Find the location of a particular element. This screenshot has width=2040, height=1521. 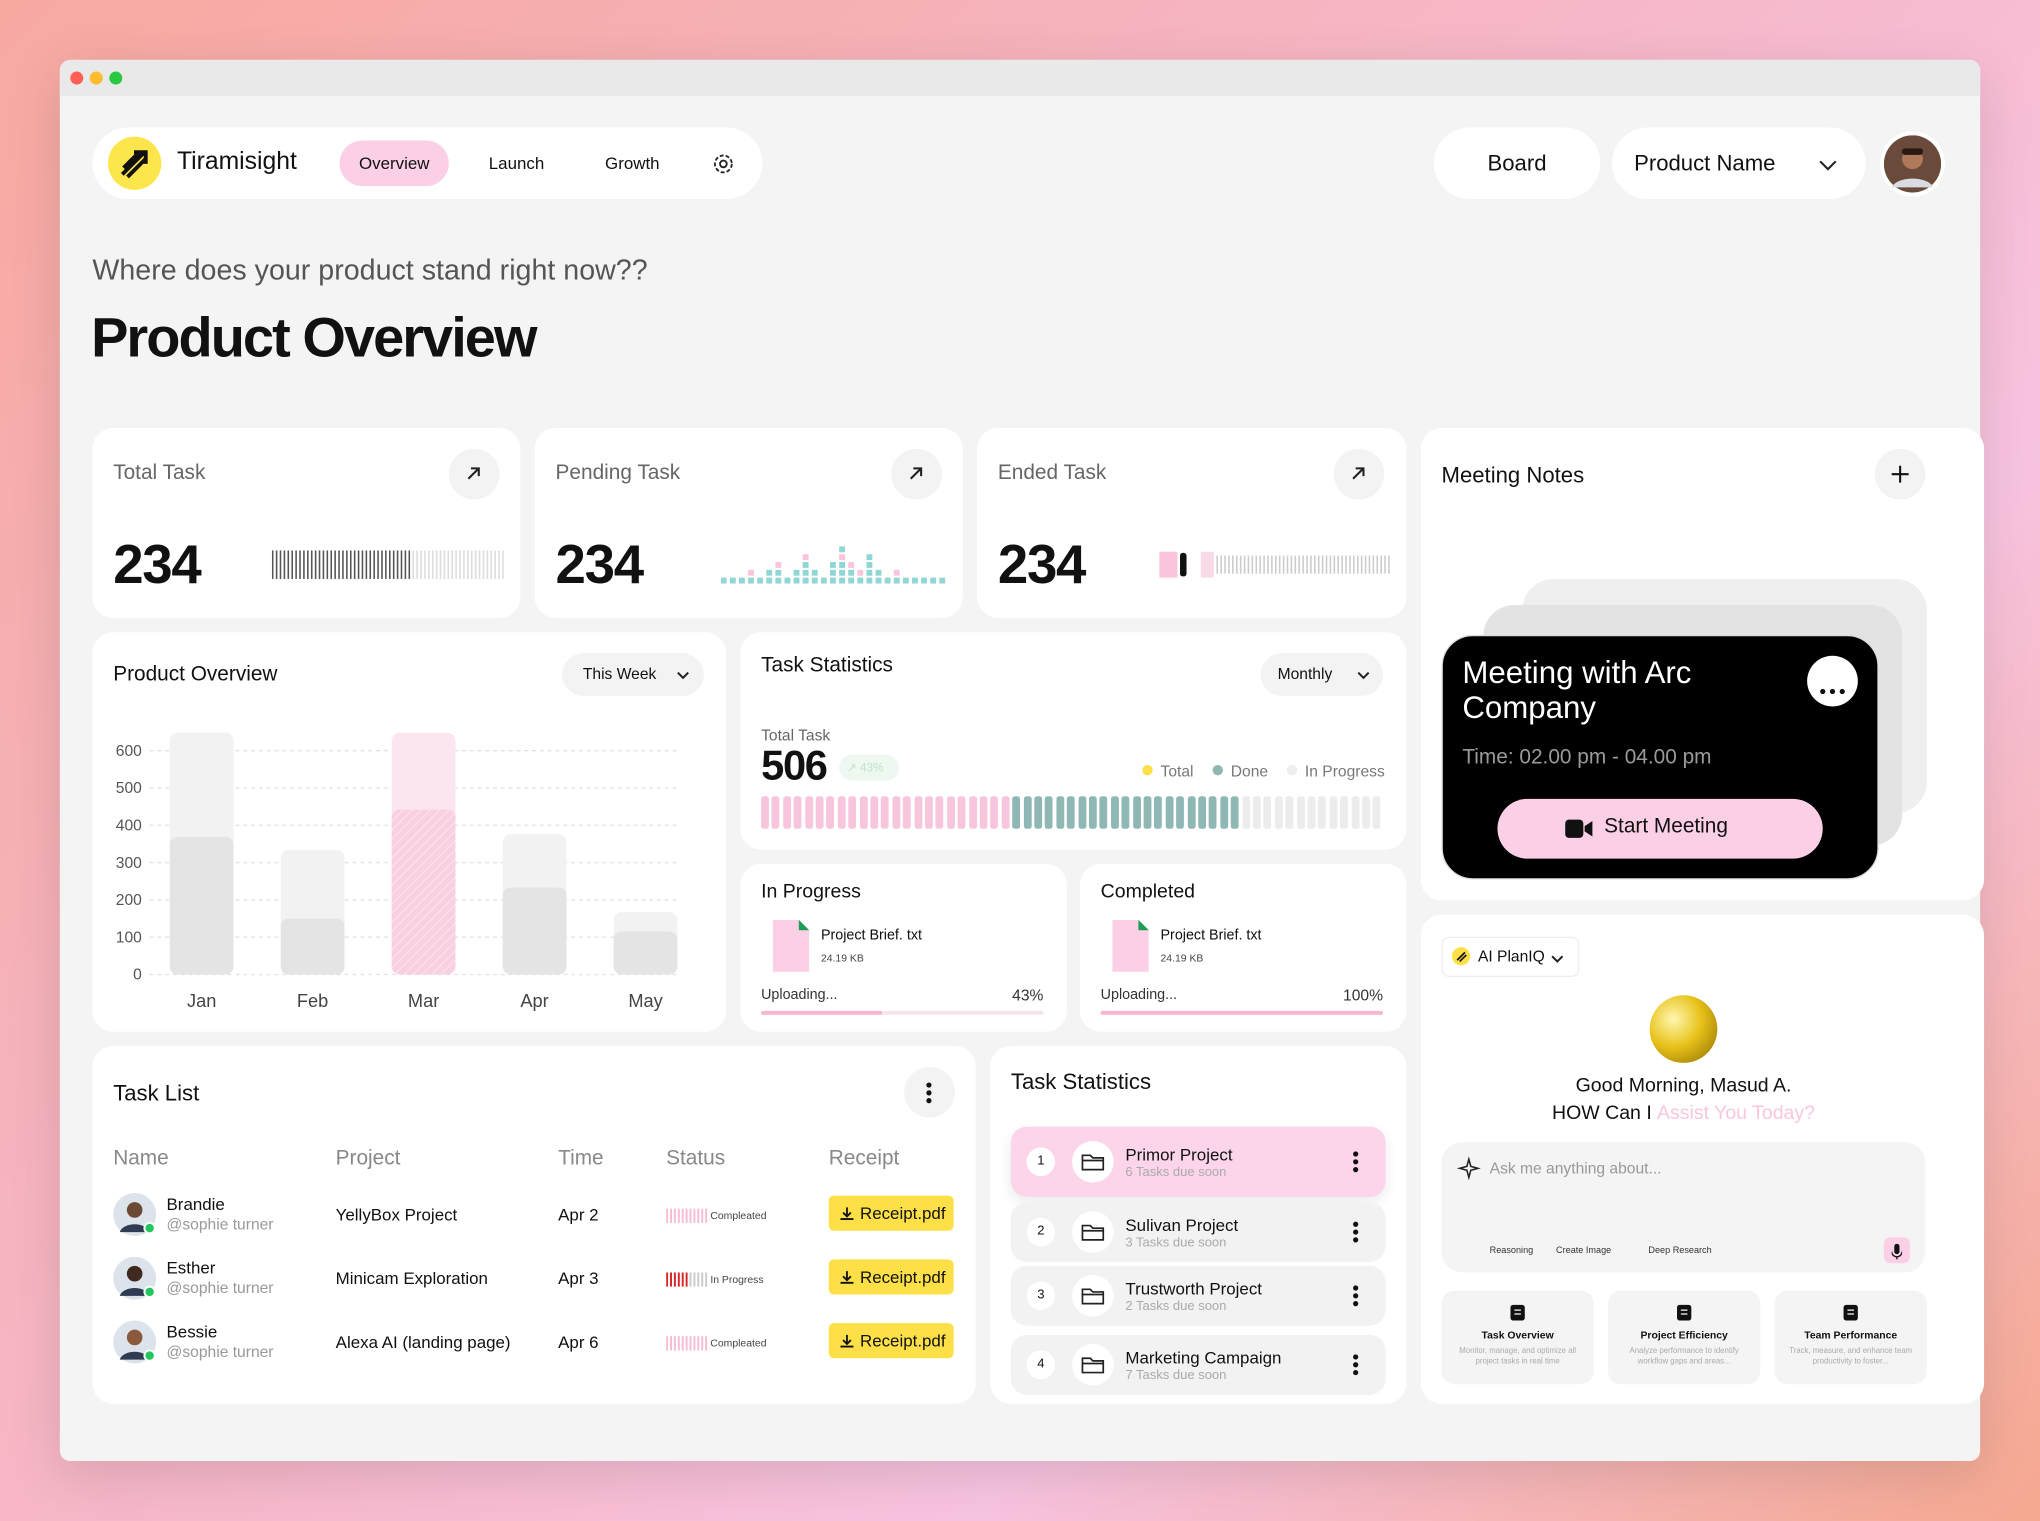

file-icon is located at coordinates (1130, 949).